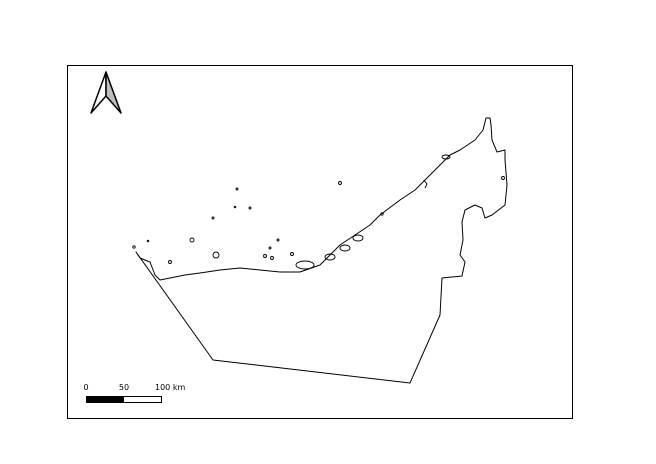 The width and height of the screenshot is (656, 464). What do you see at coordinates (85, 387) in the screenshot?
I see `scale-label-0: 0` at bounding box center [85, 387].